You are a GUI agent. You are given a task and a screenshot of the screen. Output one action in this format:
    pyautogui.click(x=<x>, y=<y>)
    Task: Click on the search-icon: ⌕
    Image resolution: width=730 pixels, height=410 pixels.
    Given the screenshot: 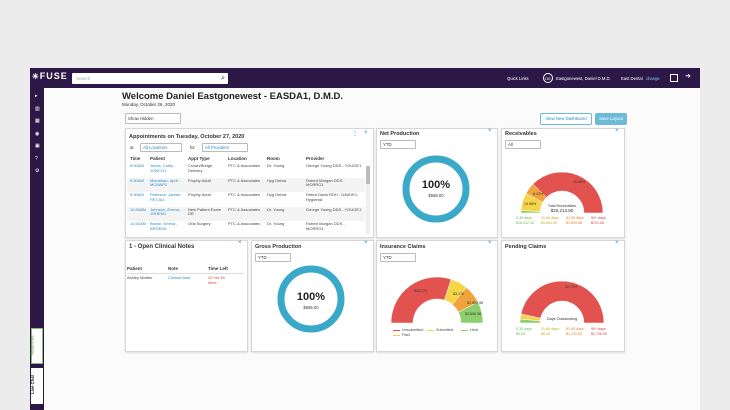 What is the action you would take?
    pyautogui.click(x=223, y=78)
    